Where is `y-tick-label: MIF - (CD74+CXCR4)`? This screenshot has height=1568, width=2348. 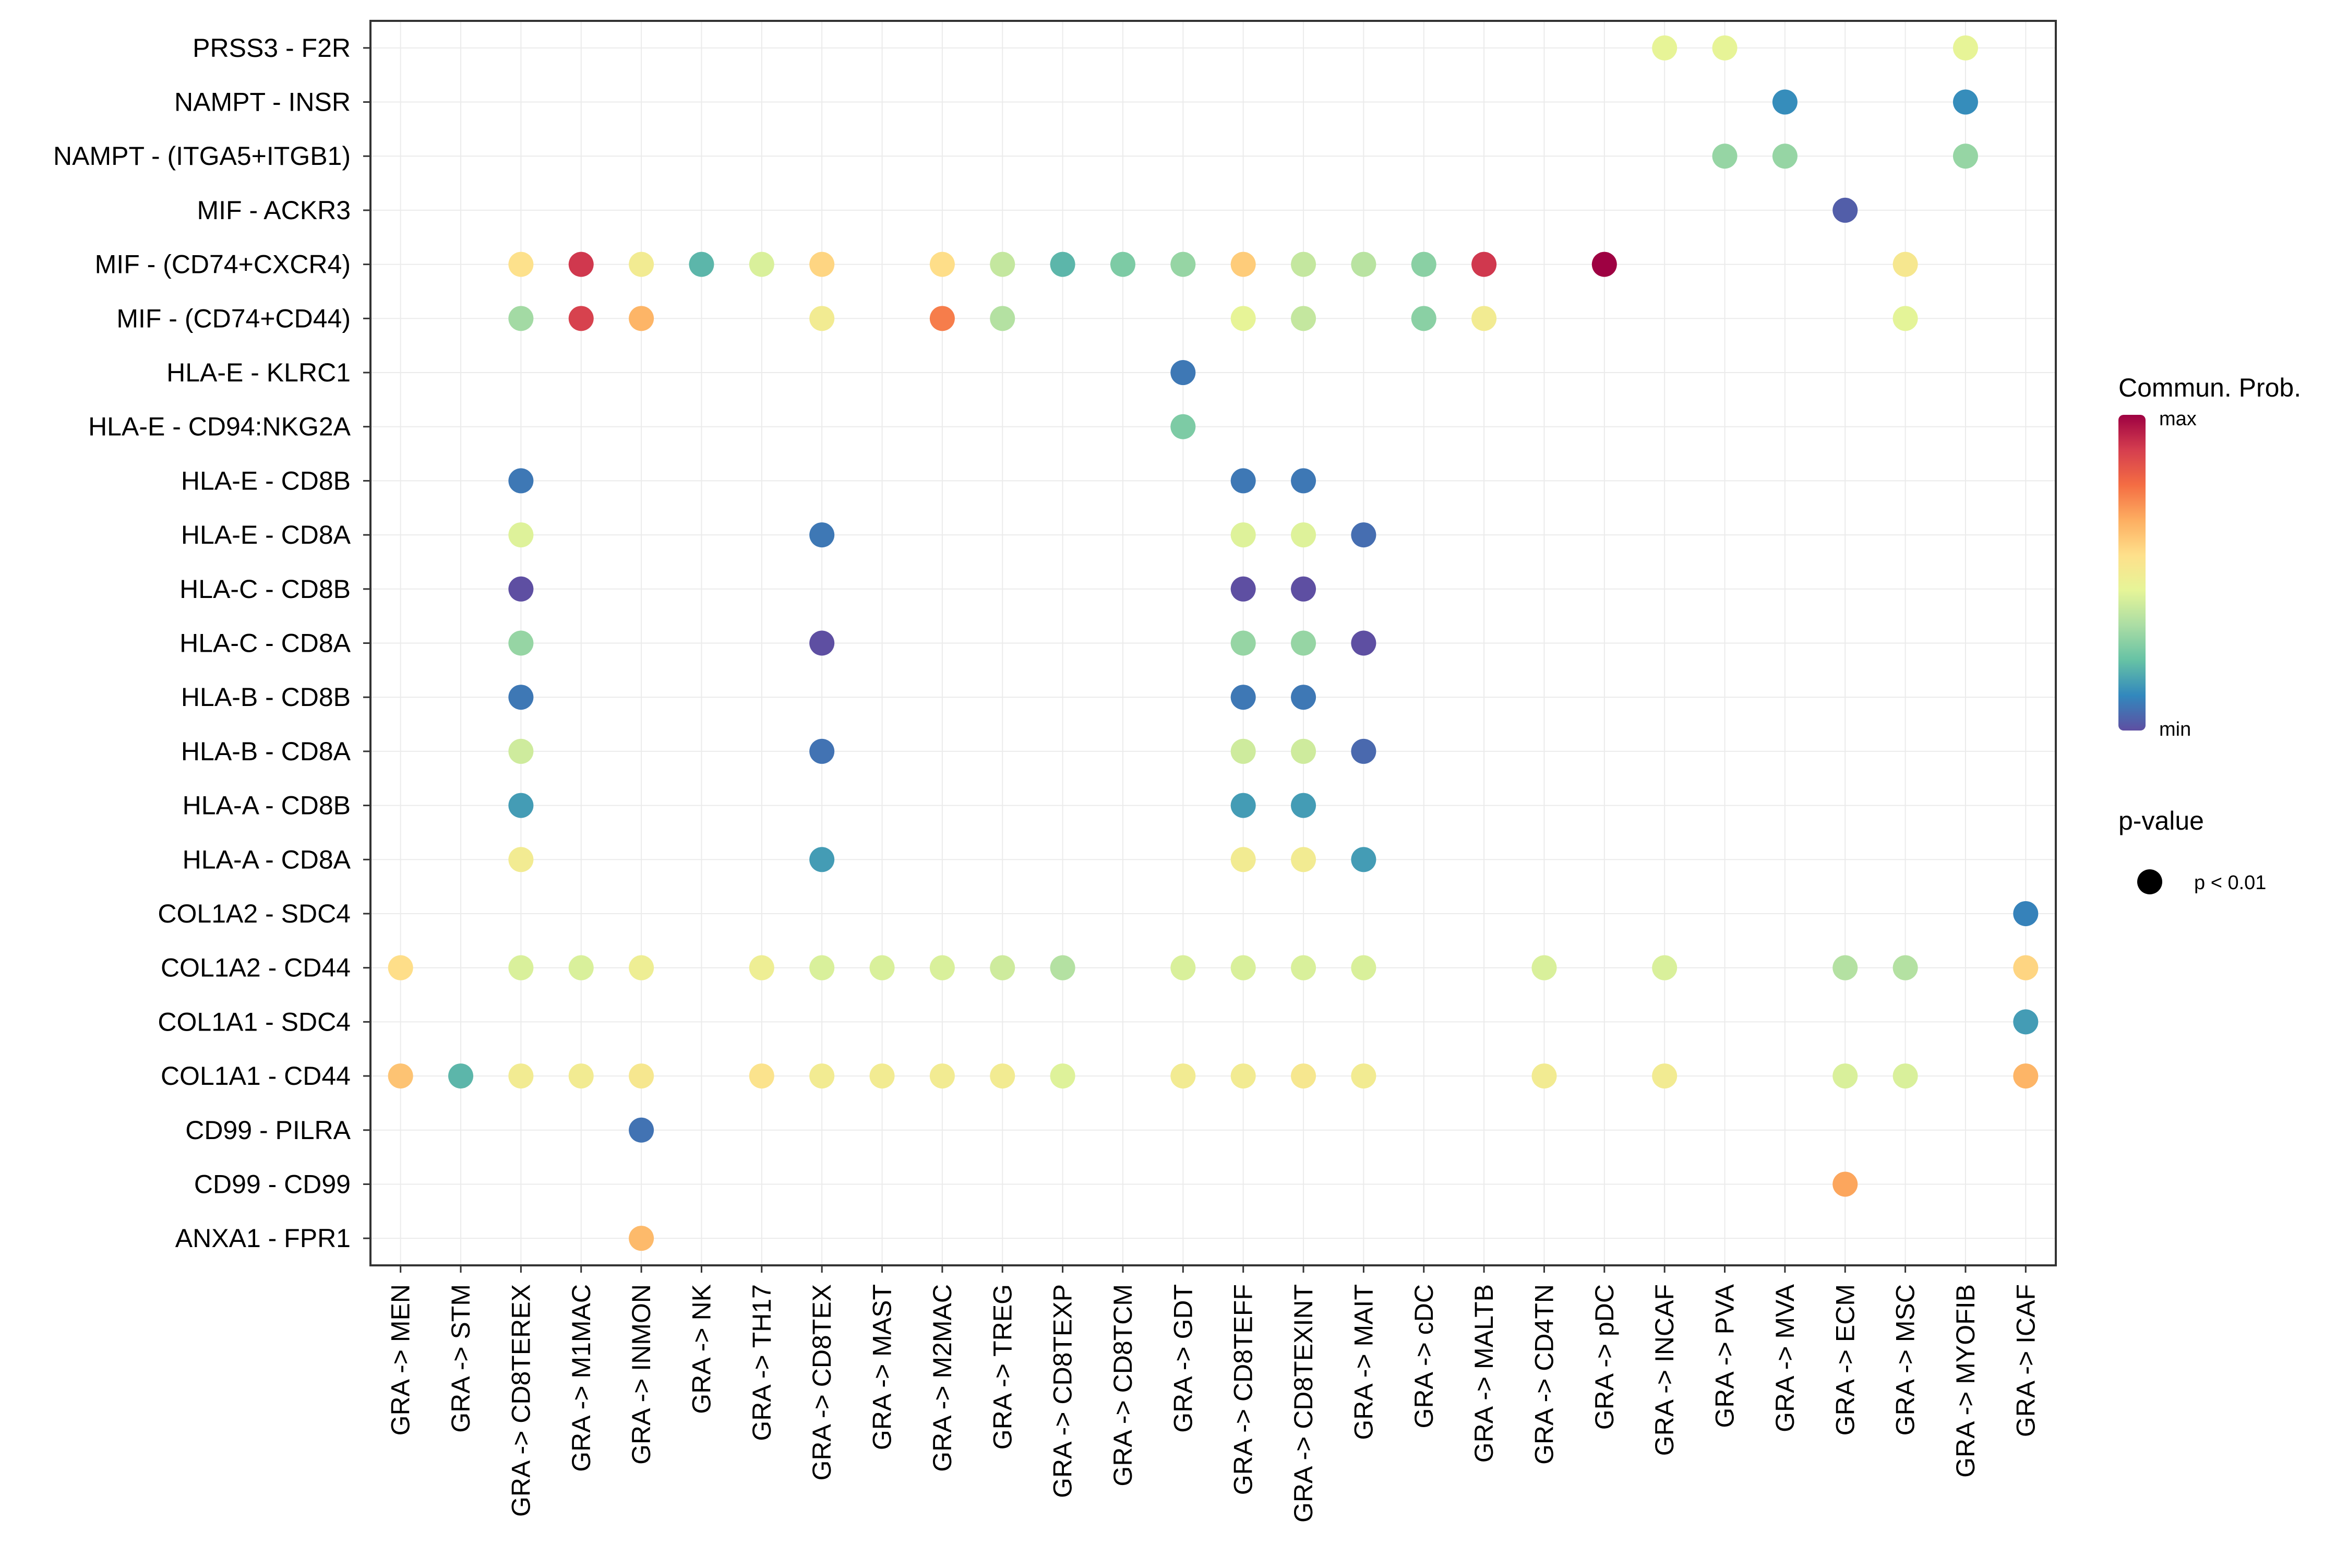
y-tick-label: MIF - (CD74+CXCR4) is located at coordinates (223, 264).